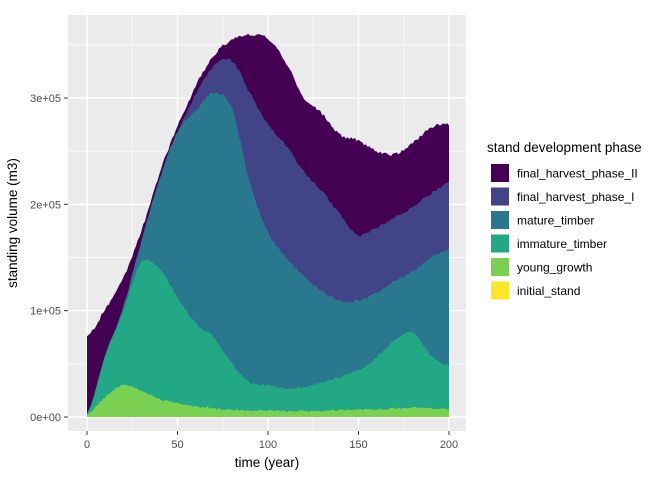  Describe the element at coordinates (548, 291) in the screenshot. I see `legend-label-initial_stand: initial_stand` at that location.